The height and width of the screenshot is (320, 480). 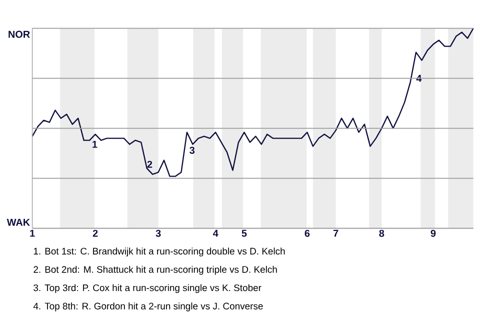 I want to click on x-tick-label: 5, so click(x=244, y=233).